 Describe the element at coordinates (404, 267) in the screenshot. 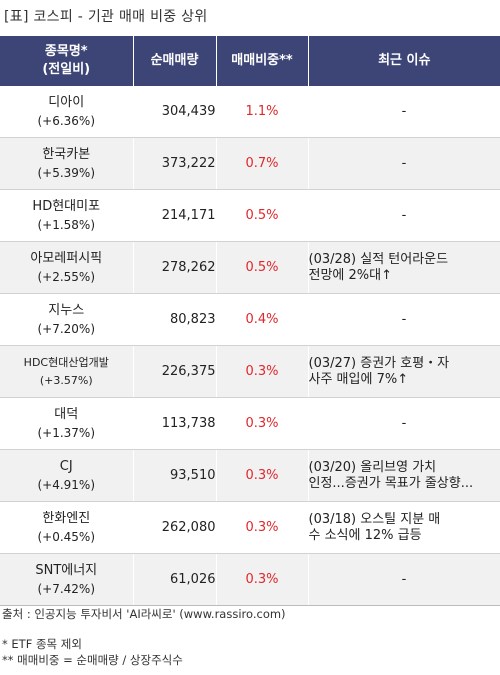

I see `recent-issue: (03/28) 실적 턴어라운드 전망에 2%대↑` at that location.